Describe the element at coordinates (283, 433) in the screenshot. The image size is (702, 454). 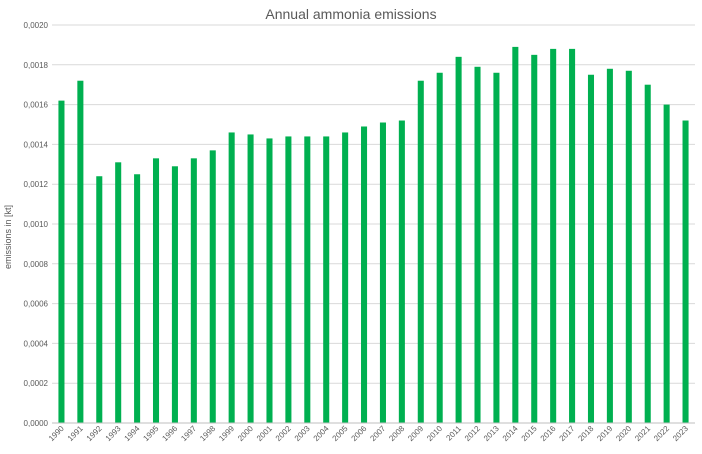
I see `x-tick-label: 2002` at that location.